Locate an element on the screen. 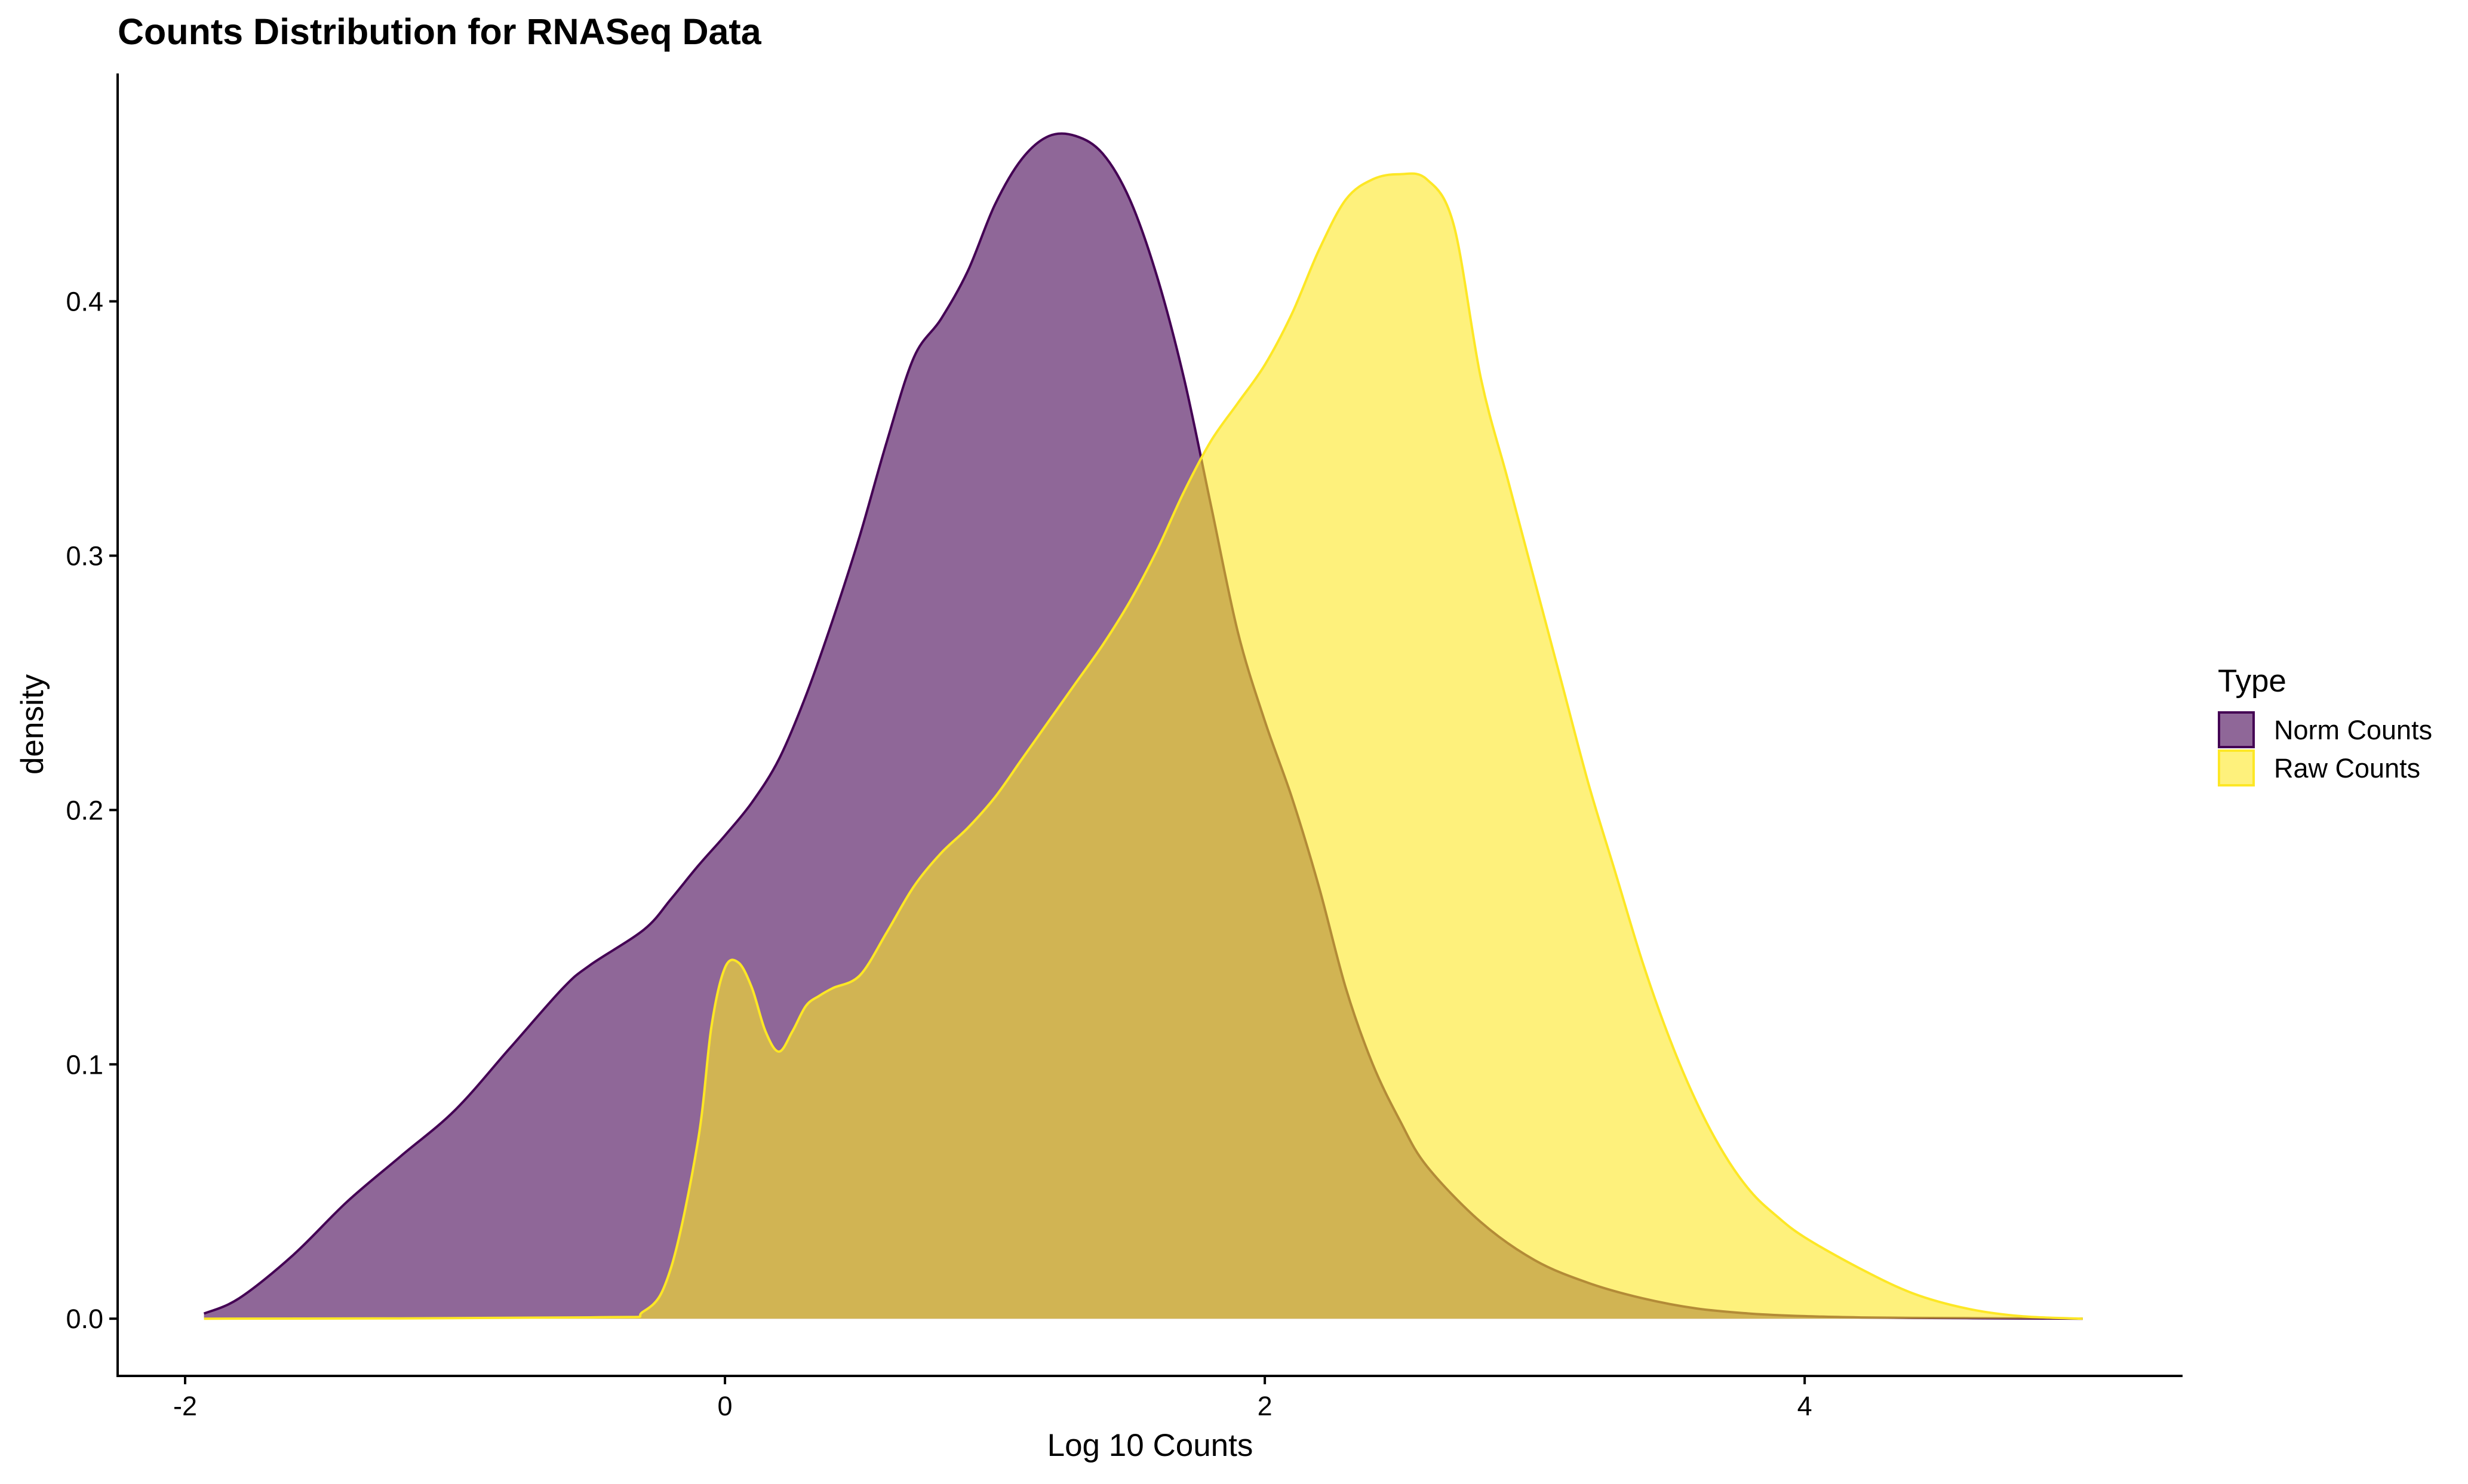 This screenshot has height=1484, width=2468. chart-title: Counts Distribution for RNASeq Data is located at coordinates (440, 31).